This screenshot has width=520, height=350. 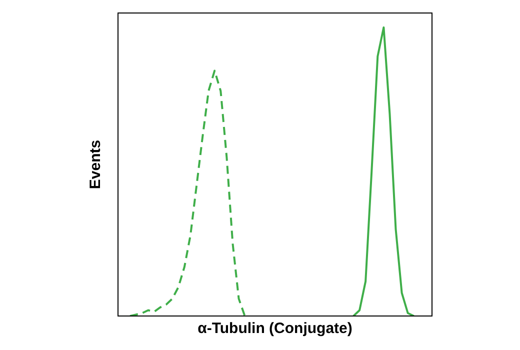 I want to click on x-axis-title: α-Tubulin (Conjugate), so click(x=275, y=329).